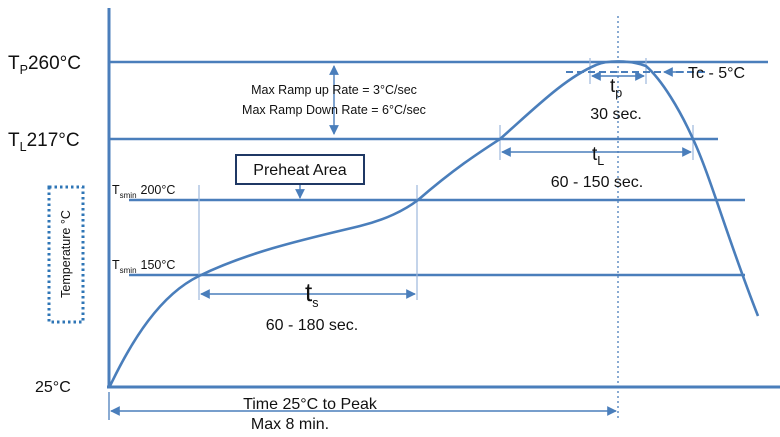 This screenshot has height=437, width=780. What do you see at coordinates (616, 88) in the screenshot?
I see `tp-symbol-label: tp` at bounding box center [616, 88].